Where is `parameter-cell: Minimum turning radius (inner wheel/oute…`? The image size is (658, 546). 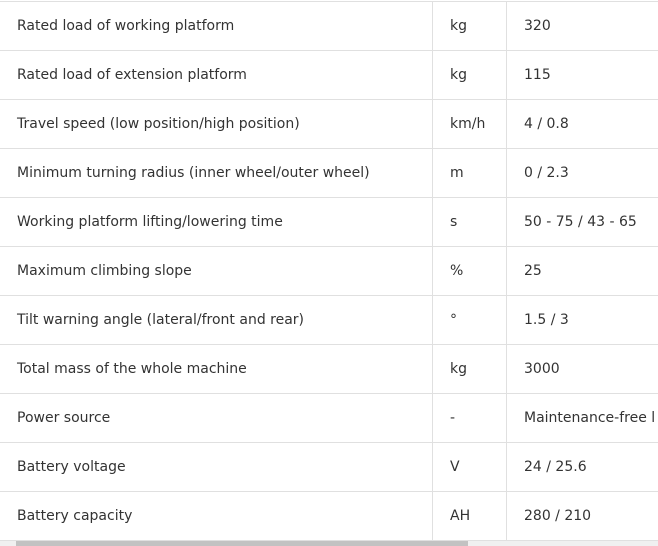
parameter-cell: Minimum turning radius (inner wheel/oute… is located at coordinates (216, 173).